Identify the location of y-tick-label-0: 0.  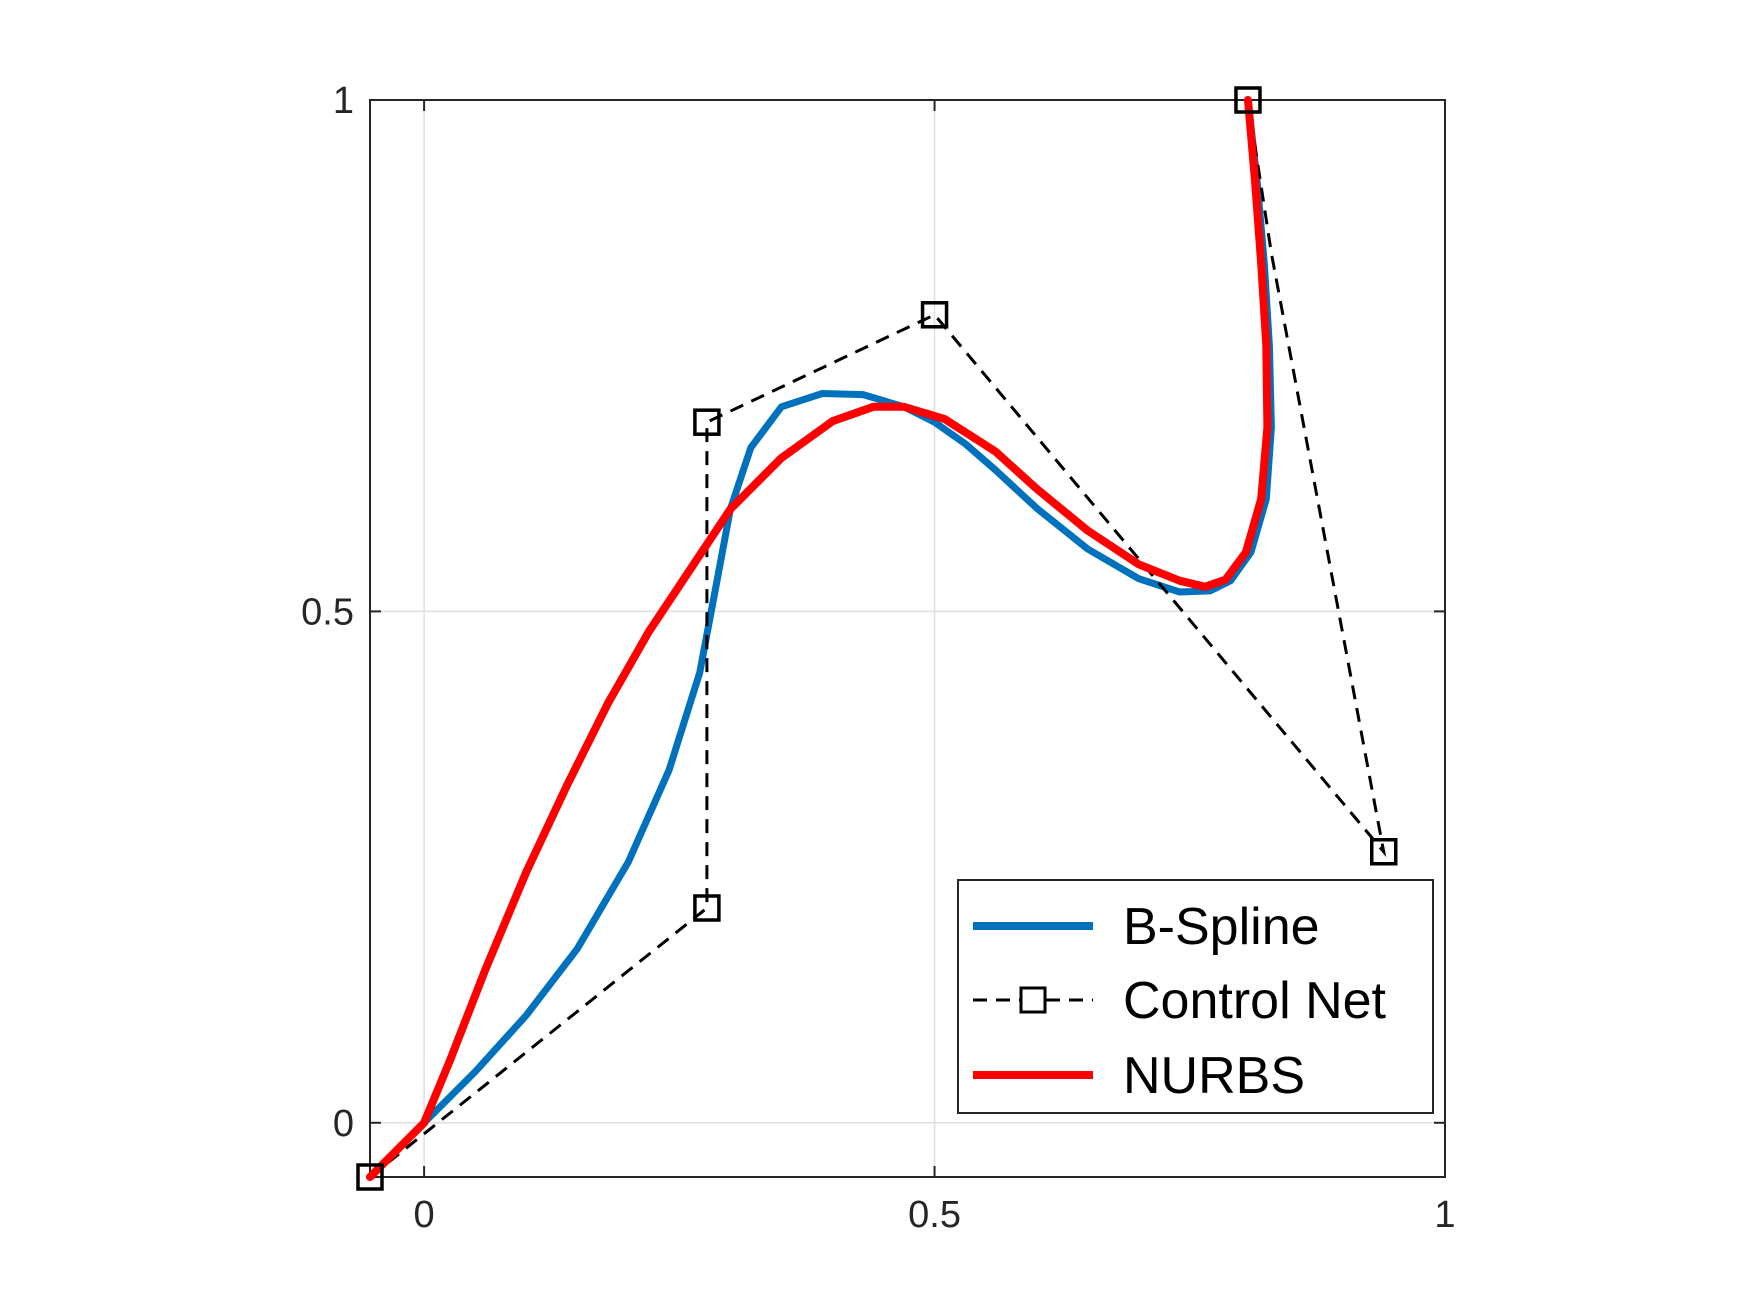
(343, 1124).